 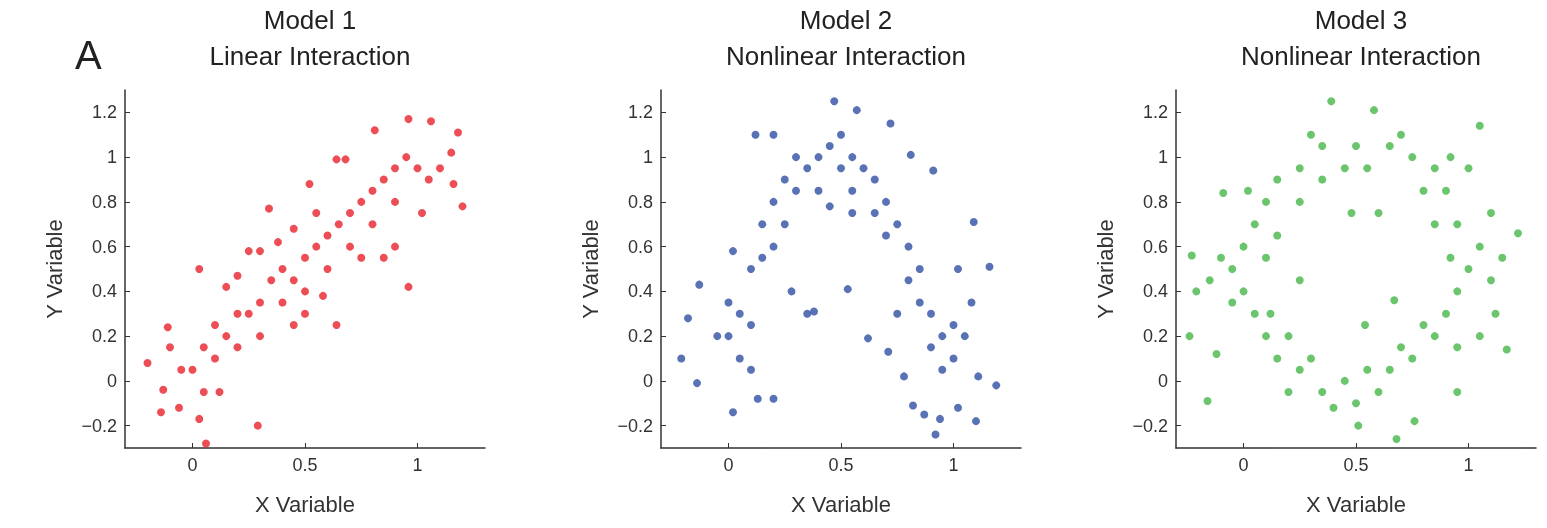 What do you see at coordinates (310, 56) in the screenshot?
I see `chart-subtitle: Linear Interaction` at bounding box center [310, 56].